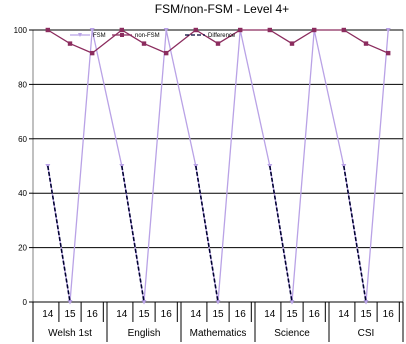 The image size is (406, 344). What do you see at coordinates (144, 333) in the screenshot?
I see `group-label: English` at bounding box center [144, 333].